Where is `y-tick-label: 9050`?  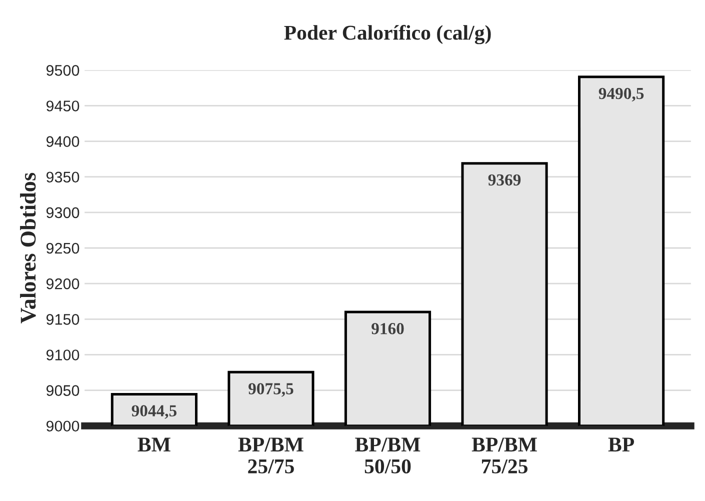 y-tick-label: 9050 is located at coordinates (63, 390).